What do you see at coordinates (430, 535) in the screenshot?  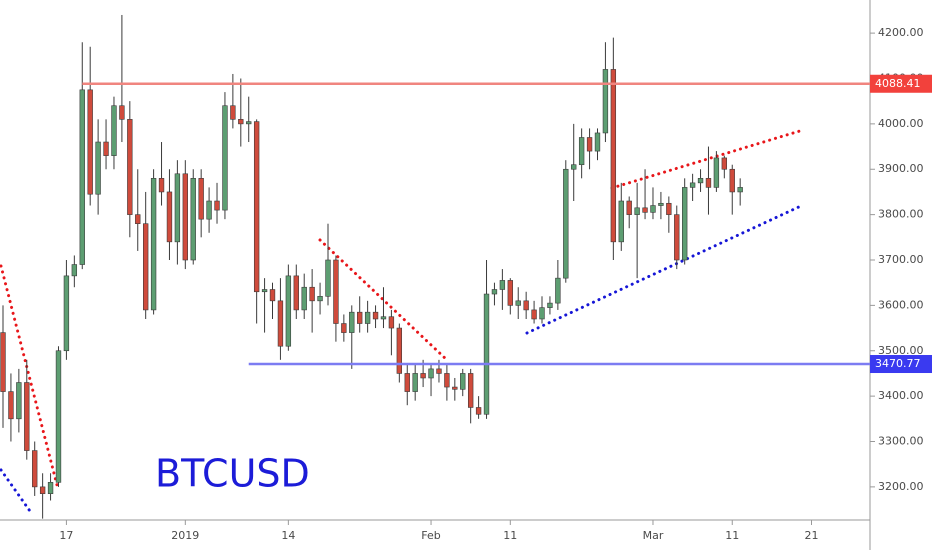 I see `x-tick-label: Feb` at bounding box center [430, 535].